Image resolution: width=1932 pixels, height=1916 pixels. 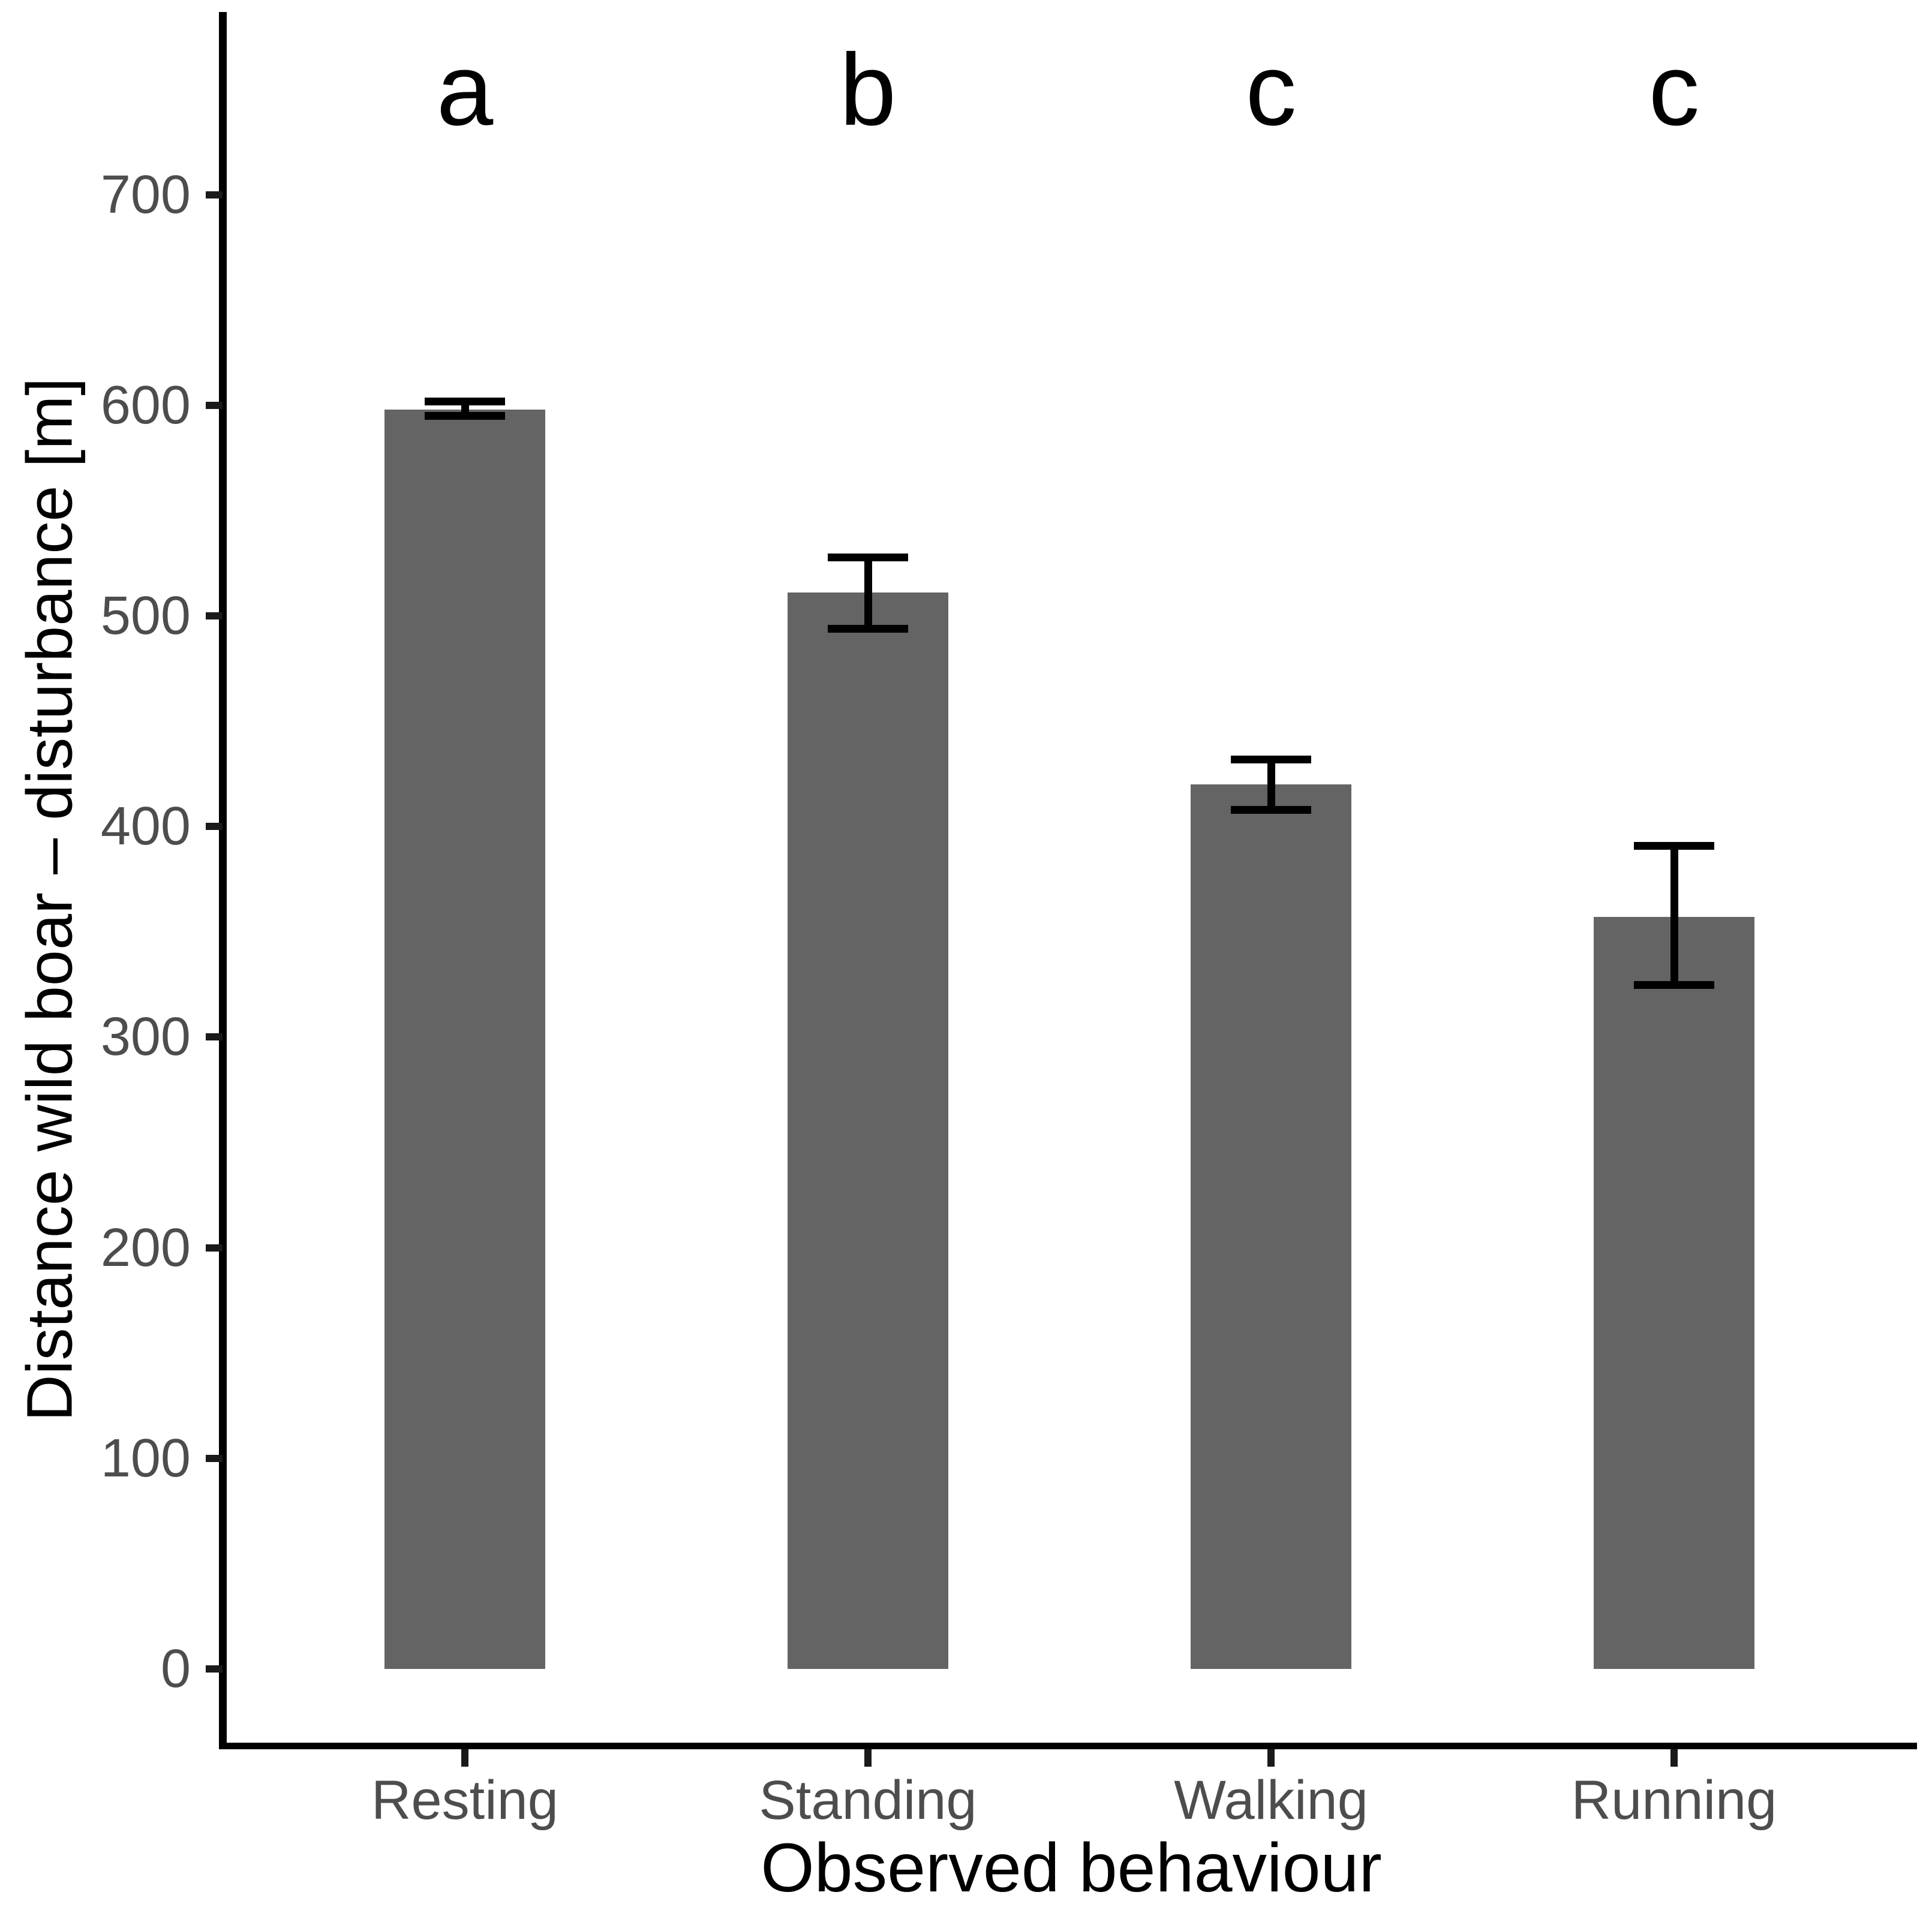 What do you see at coordinates (1068, 1746) in the screenshot?
I see `x-axis-line` at bounding box center [1068, 1746].